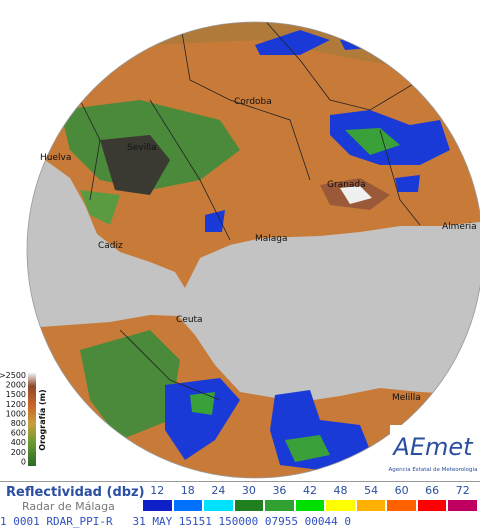 The width and height of the screenshot is (480, 530). I want to click on scale-label: 18, so click(187, 490).